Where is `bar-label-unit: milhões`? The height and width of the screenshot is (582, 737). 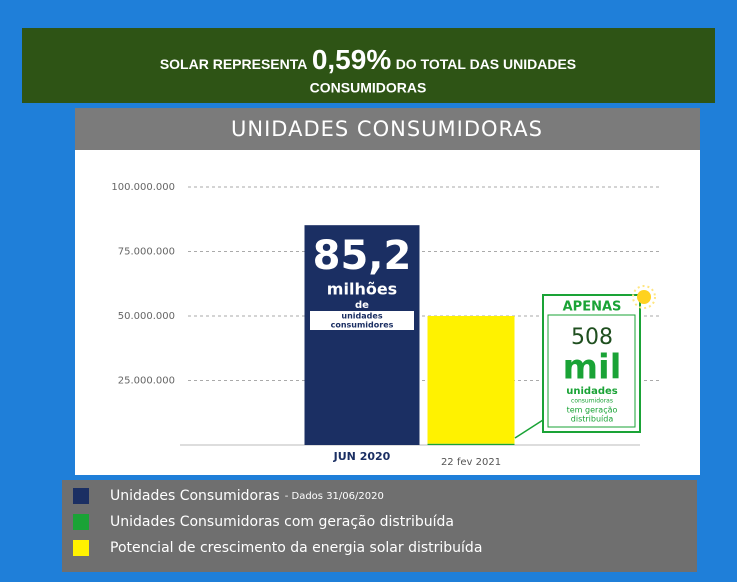 bar-label-unit: milhões is located at coordinates (362, 289).